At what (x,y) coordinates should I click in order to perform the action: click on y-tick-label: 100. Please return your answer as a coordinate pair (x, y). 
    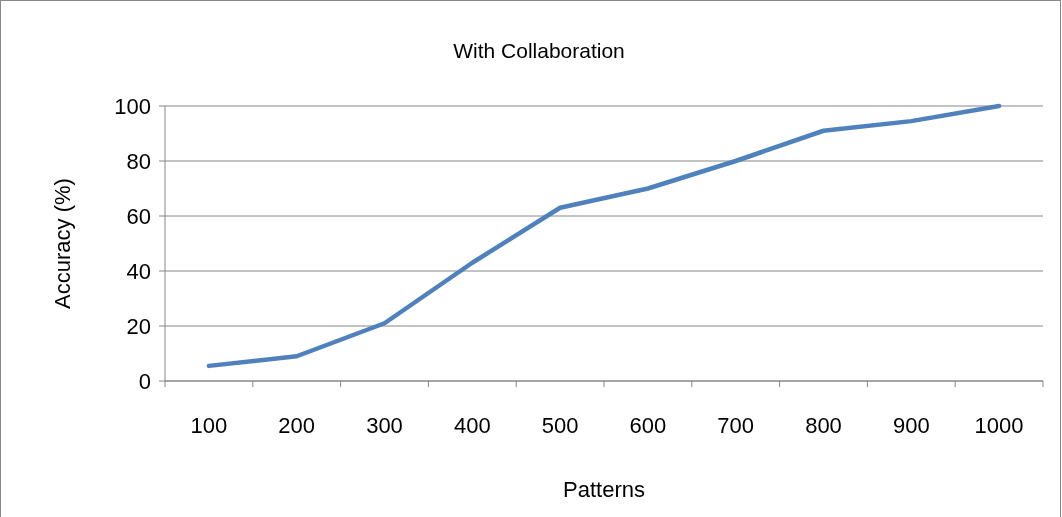
    Looking at the image, I should click on (132, 106).